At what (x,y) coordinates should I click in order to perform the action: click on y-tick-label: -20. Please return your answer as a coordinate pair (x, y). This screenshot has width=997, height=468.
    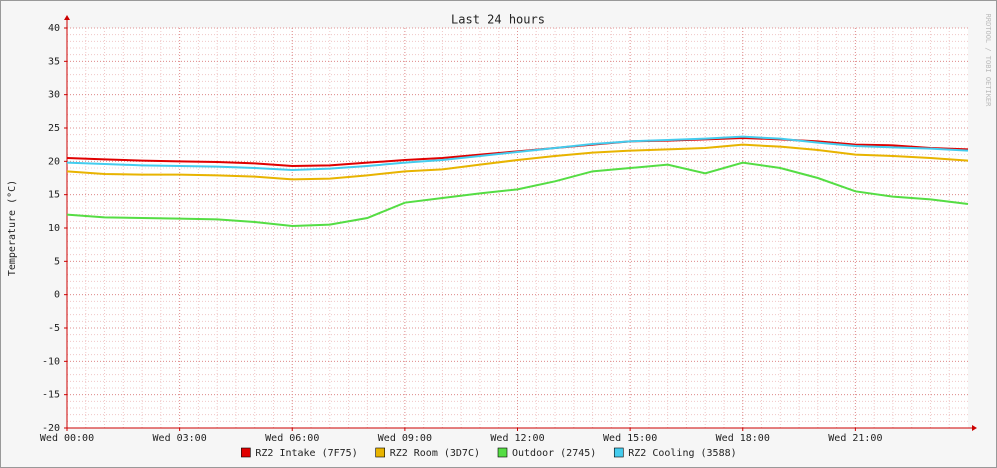
    Looking at the image, I should click on (51, 428).